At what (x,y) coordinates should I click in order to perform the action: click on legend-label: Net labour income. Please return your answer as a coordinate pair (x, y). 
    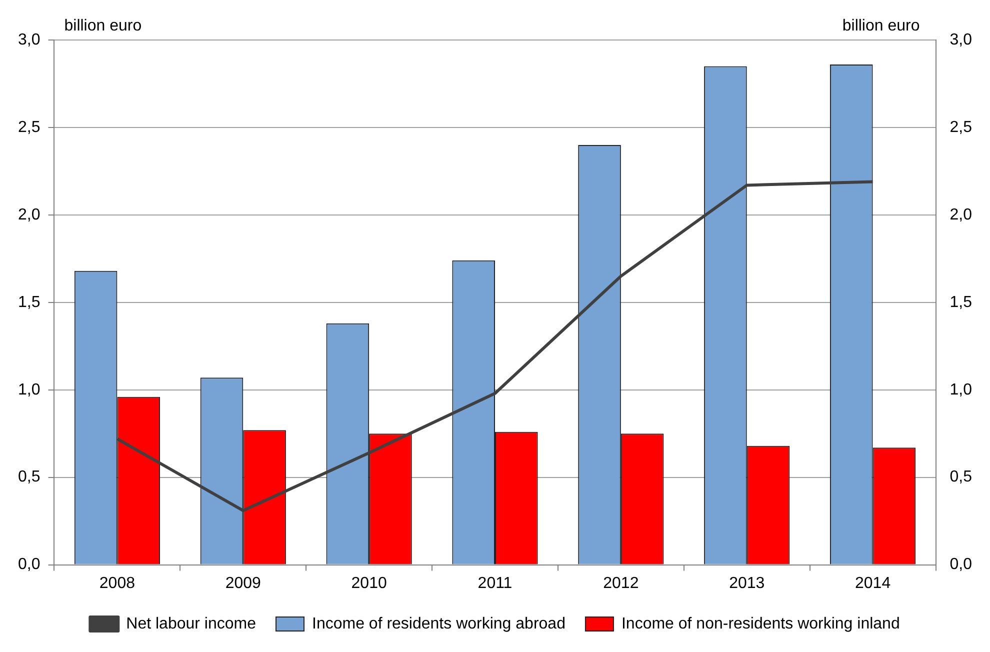
    Looking at the image, I should click on (191, 623).